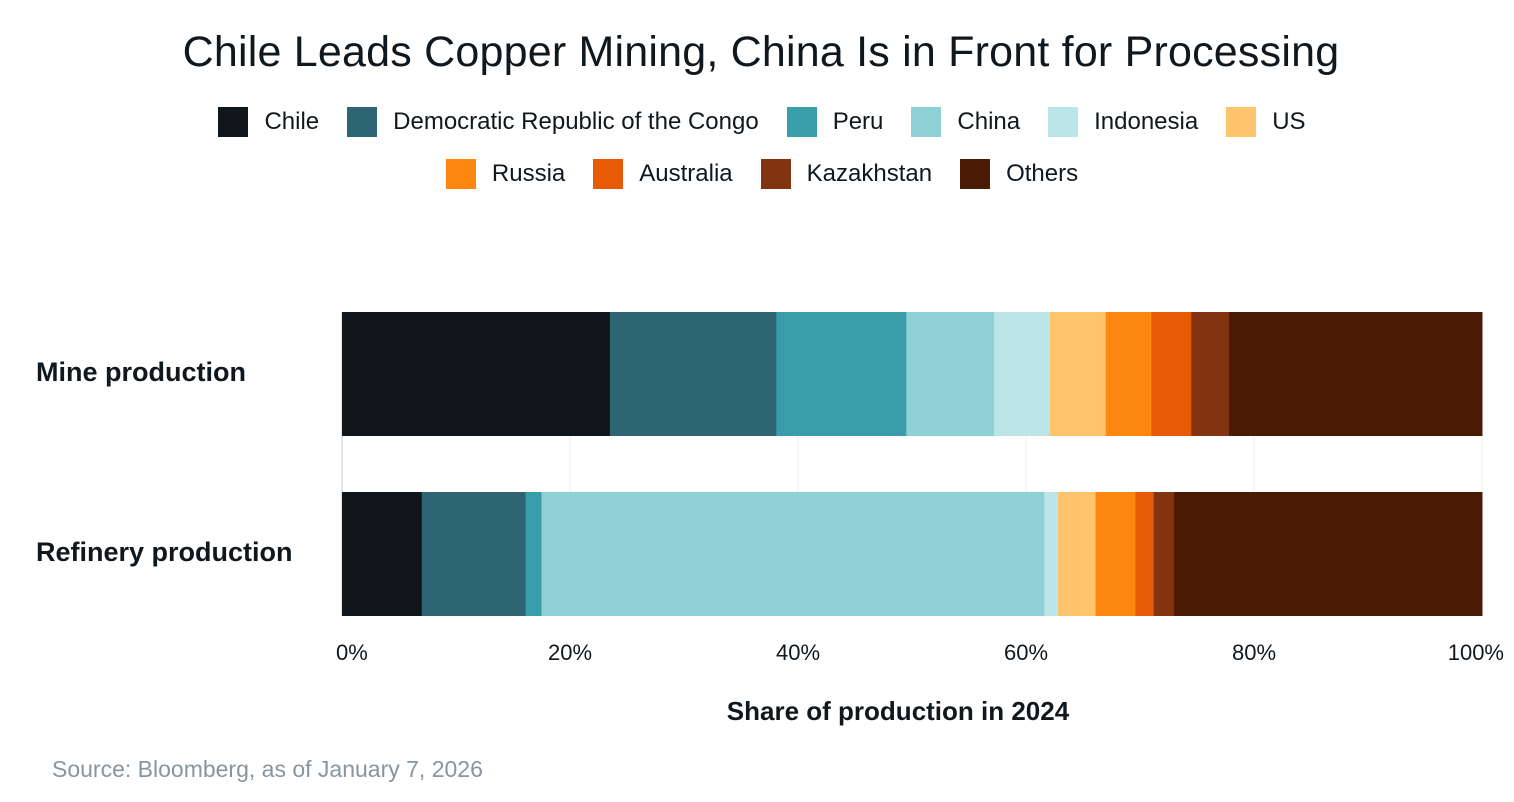 The image size is (1514, 802). Describe the element at coordinates (141, 372) in the screenshot. I see `category-label: Mine production` at that location.